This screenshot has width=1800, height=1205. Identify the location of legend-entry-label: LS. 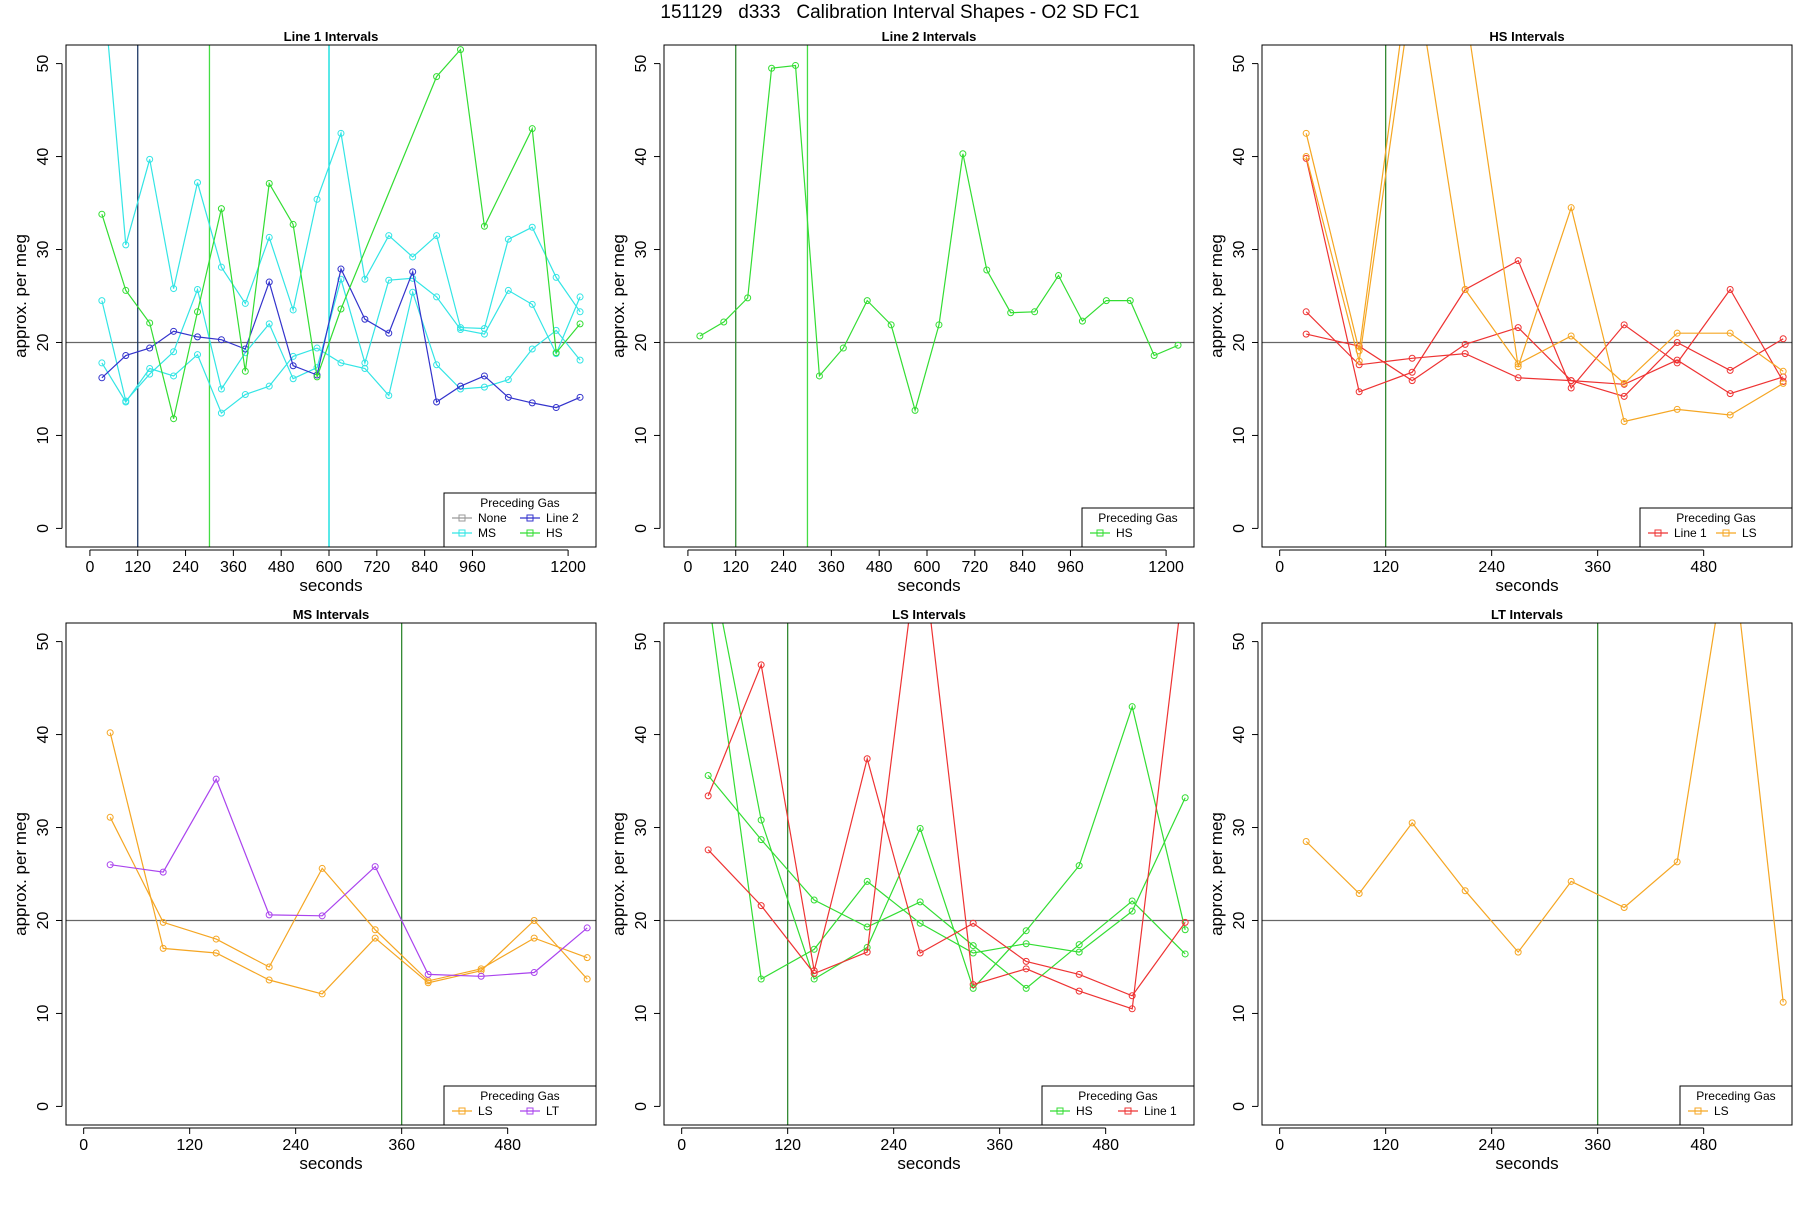
(485, 1111).